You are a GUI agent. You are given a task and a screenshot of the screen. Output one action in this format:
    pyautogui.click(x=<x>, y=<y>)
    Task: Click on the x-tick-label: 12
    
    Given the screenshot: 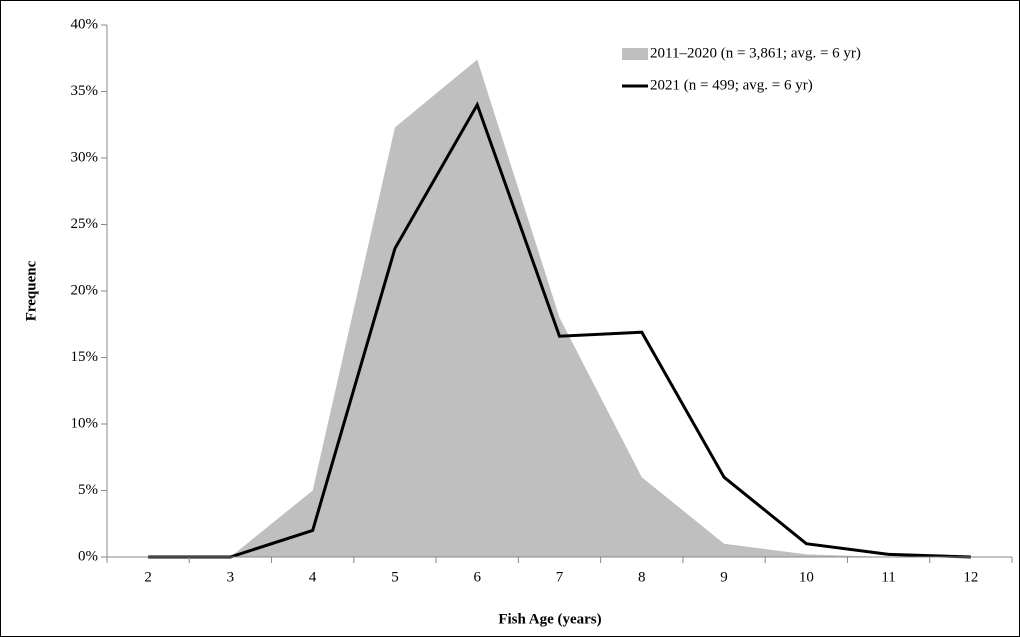 What is the action you would take?
    pyautogui.click(x=970, y=577)
    